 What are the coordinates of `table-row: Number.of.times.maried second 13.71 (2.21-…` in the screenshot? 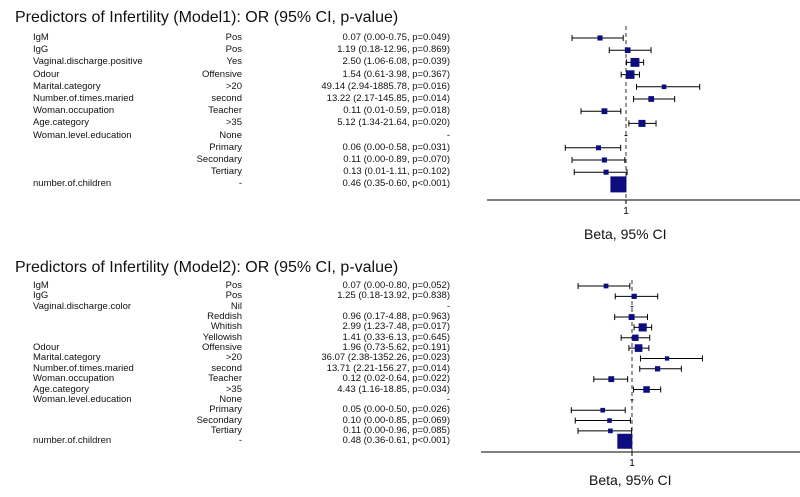 It's located at (235, 369).